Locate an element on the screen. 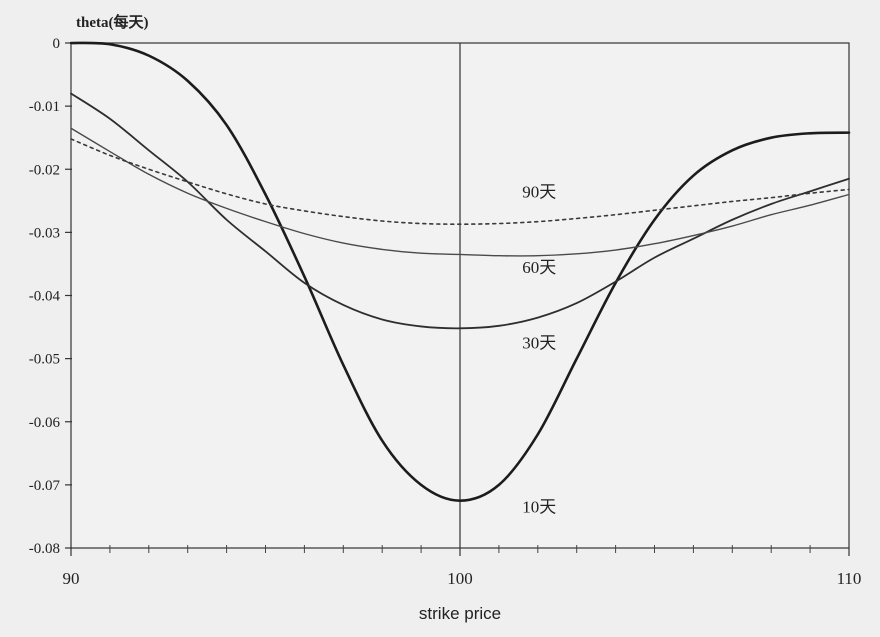  series-line-90-days is located at coordinates (460, 181).